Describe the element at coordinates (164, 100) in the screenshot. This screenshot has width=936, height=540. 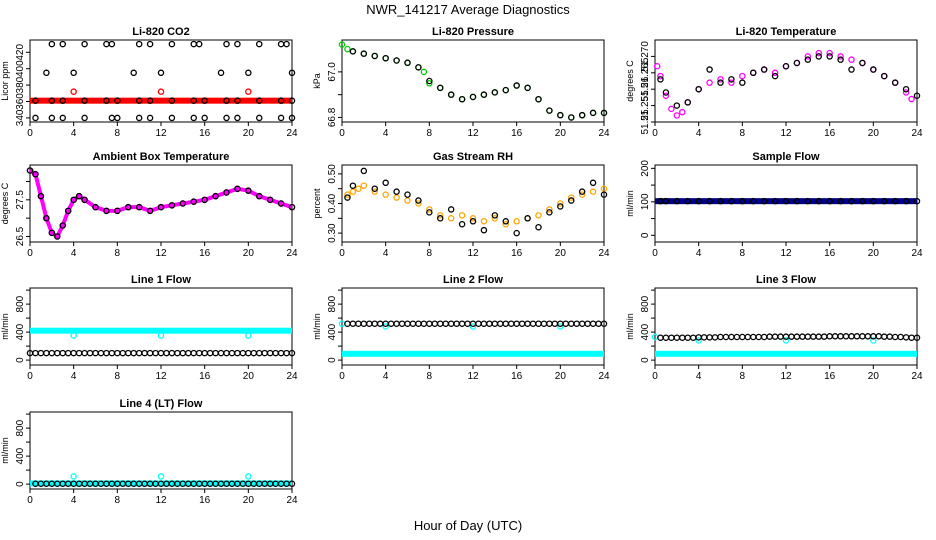
I see `series-black-low` at that location.